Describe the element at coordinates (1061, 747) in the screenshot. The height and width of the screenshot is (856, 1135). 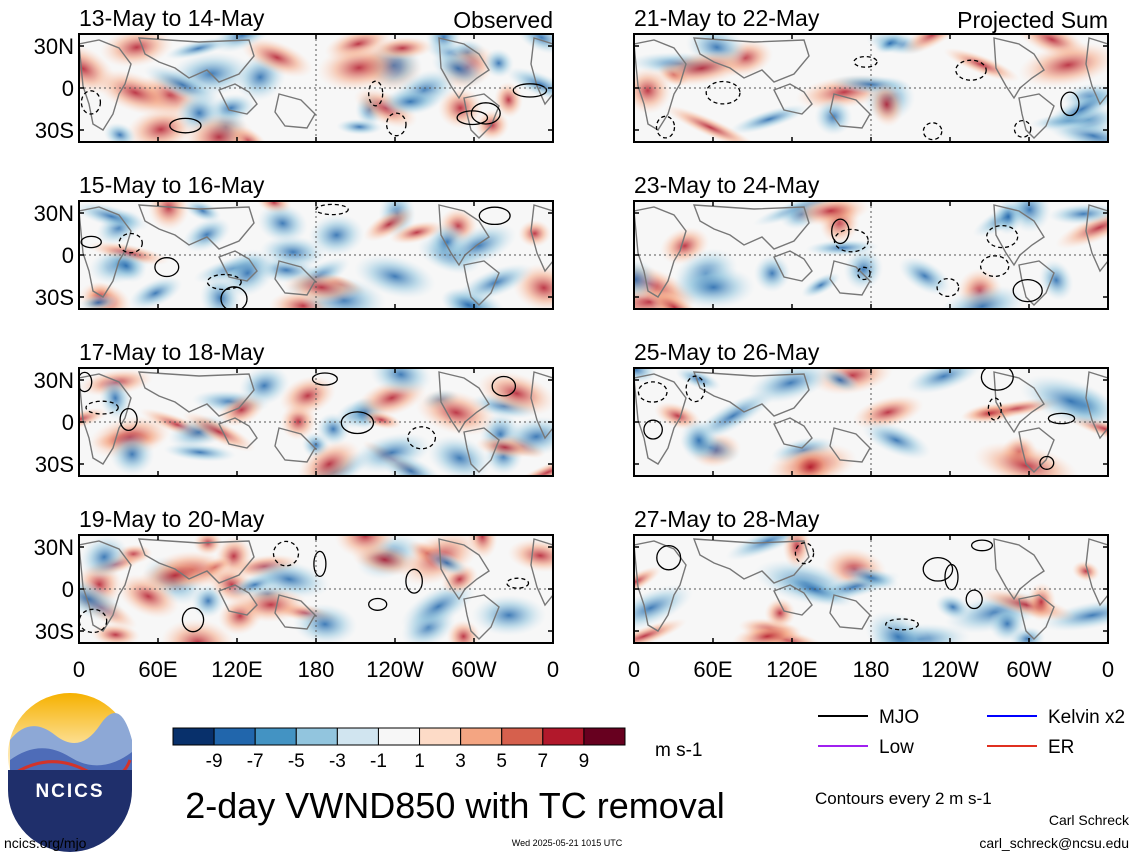
I see `legend-label: ER` at that location.